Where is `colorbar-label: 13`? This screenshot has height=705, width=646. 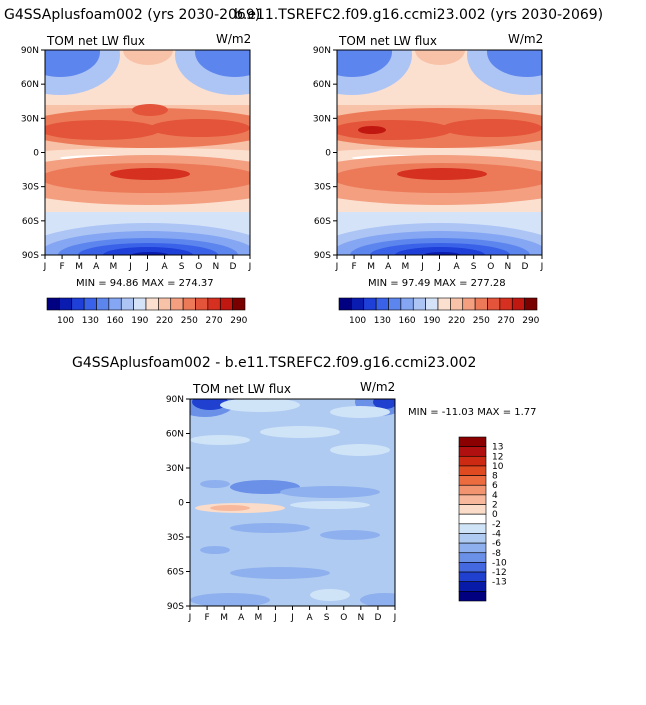
colorbar-label: 13 is located at coordinates (497, 448).